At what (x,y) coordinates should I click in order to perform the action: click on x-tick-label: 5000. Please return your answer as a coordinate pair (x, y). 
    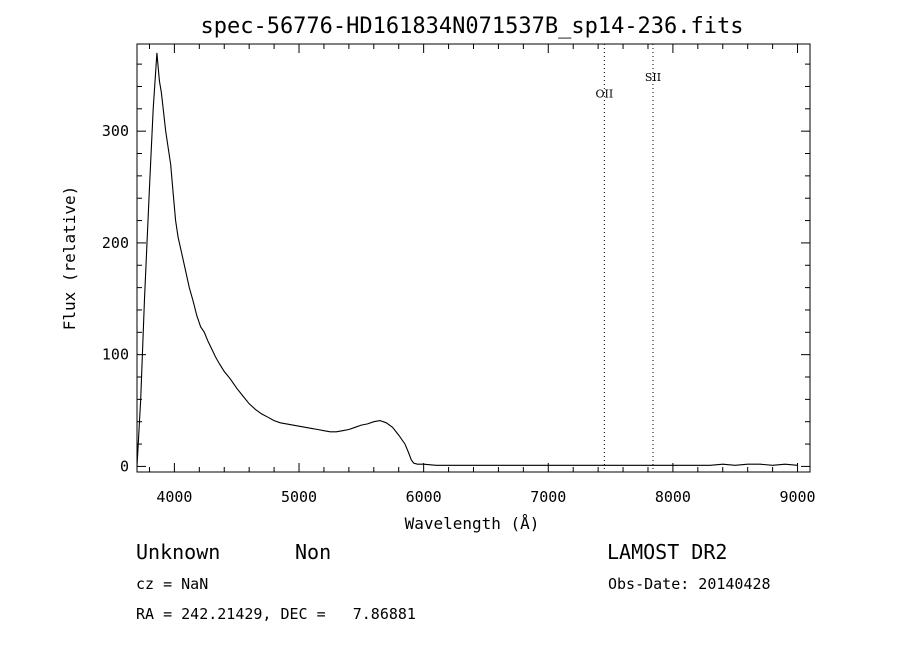
    Looking at the image, I should click on (299, 497).